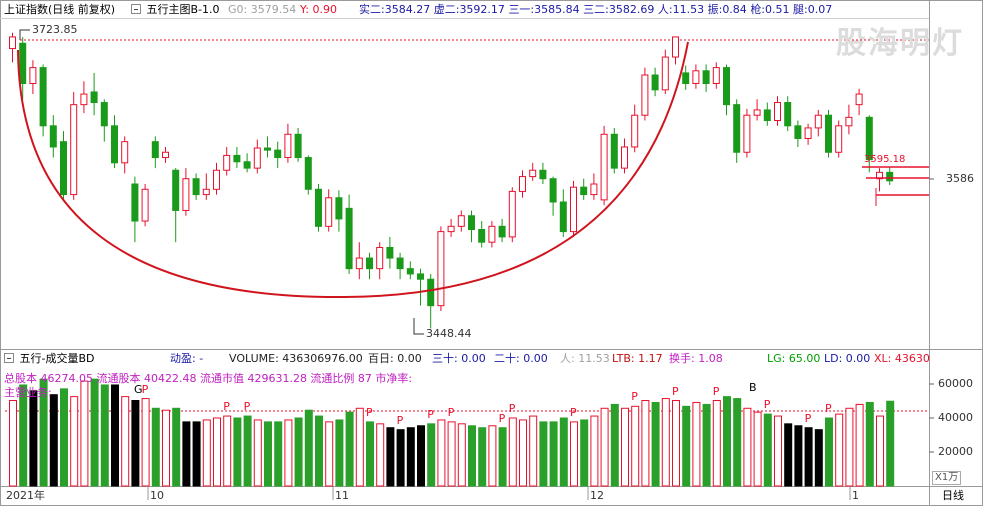 The height and width of the screenshot is (506, 983). Describe the element at coordinates (847, 358) in the screenshot. I see `ld-value: LD: 0.00` at that location.